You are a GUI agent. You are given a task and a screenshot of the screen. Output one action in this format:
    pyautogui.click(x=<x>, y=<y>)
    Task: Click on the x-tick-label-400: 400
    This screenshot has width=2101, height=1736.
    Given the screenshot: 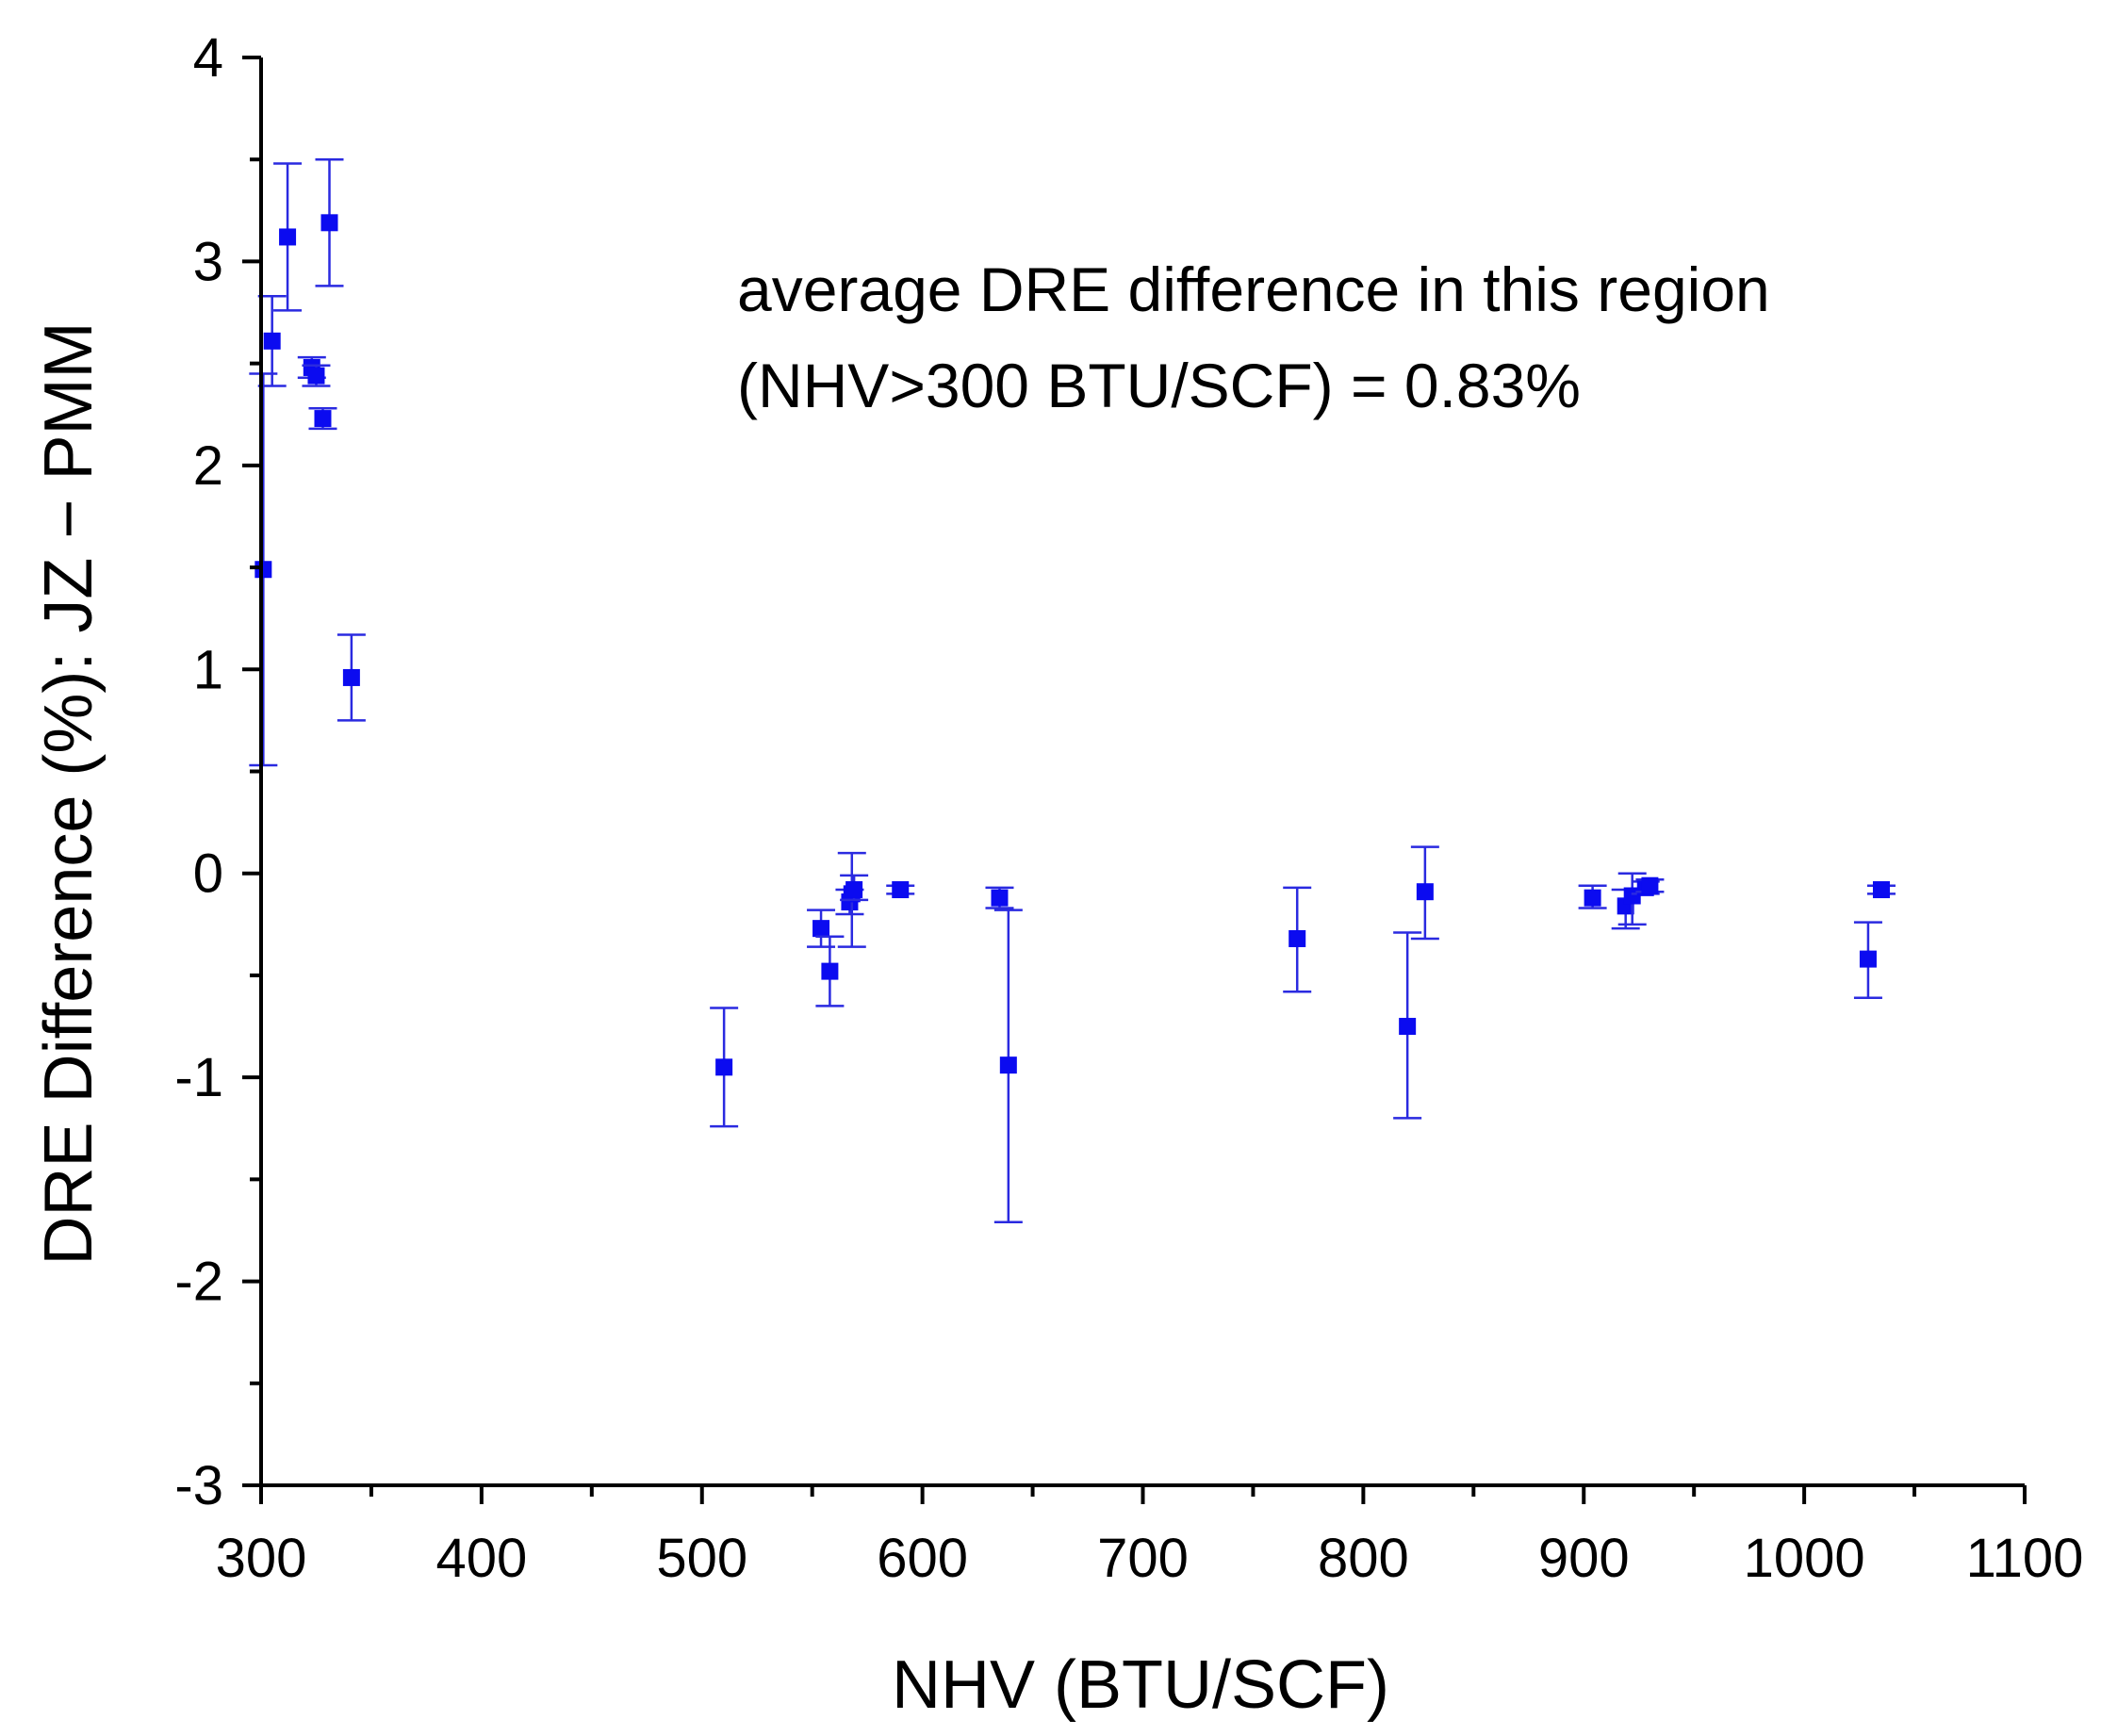 What is the action you would take?
    pyautogui.click(x=481, y=1558)
    